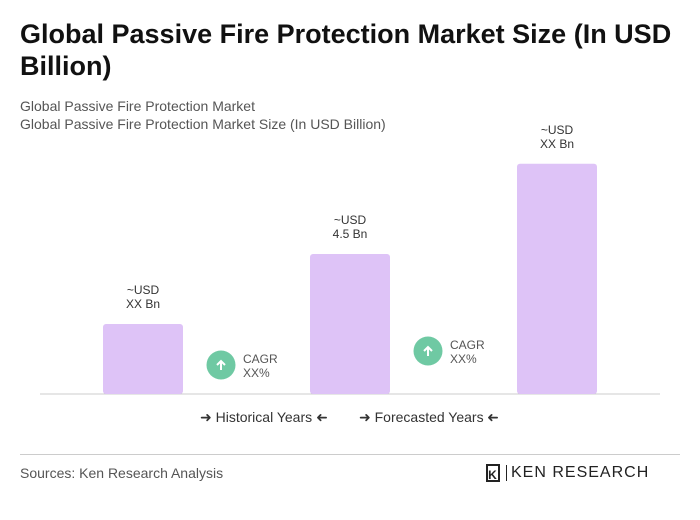  Describe the element at coordinates (137, 106) in the screenshot. I see `subtitle: Global Passive Fire Protection Market` at that location.